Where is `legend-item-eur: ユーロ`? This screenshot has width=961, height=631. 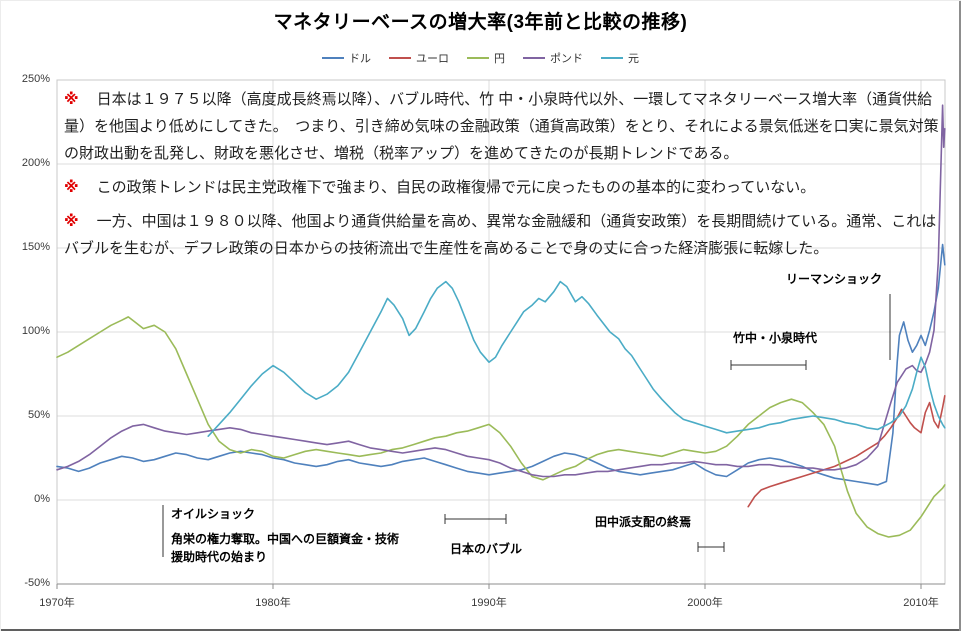
legend-item-eur: ユーロ is located at coordinates (419, 58).